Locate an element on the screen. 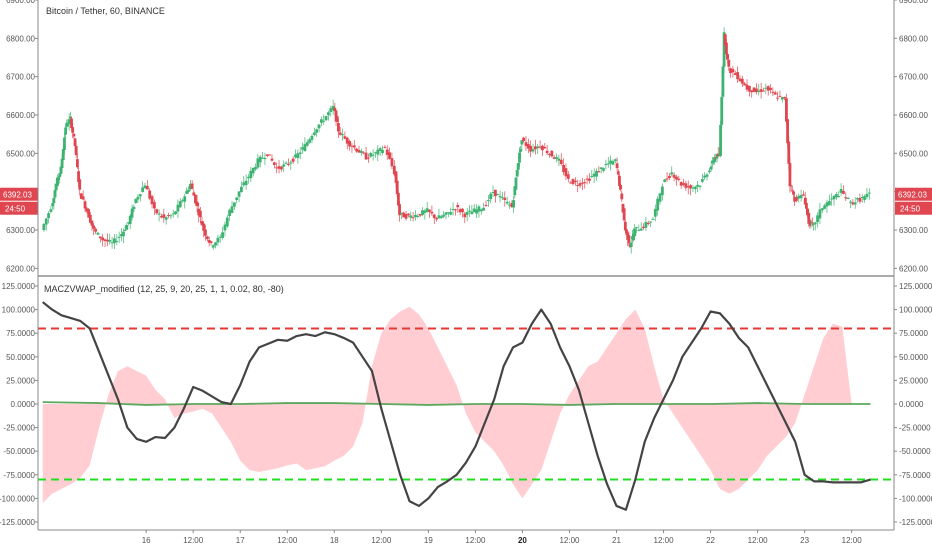  osc-tick-label-right: -50.0000 is located at coordinates (915, 451).